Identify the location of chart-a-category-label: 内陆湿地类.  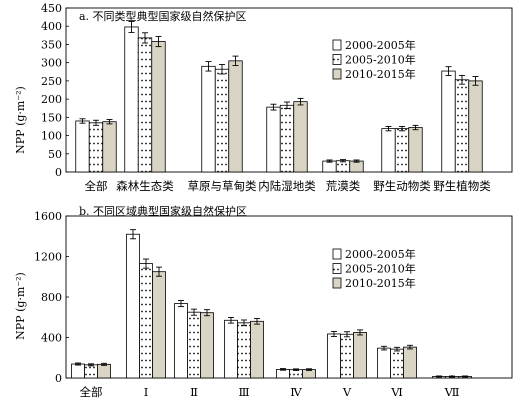
(287, 186).